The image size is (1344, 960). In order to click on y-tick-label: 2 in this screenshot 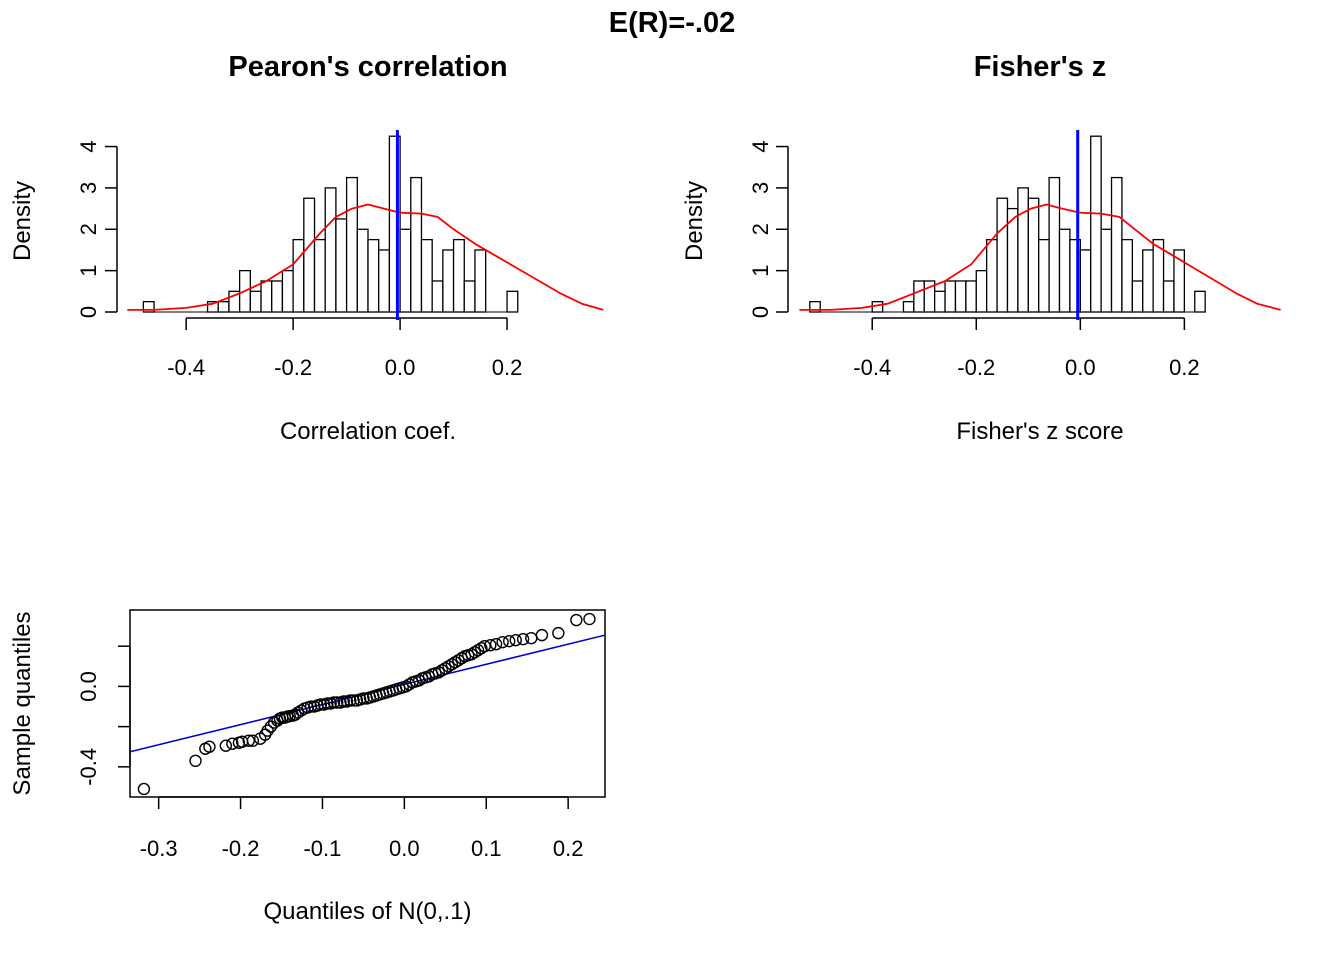, I will do `click(88, 229)`.